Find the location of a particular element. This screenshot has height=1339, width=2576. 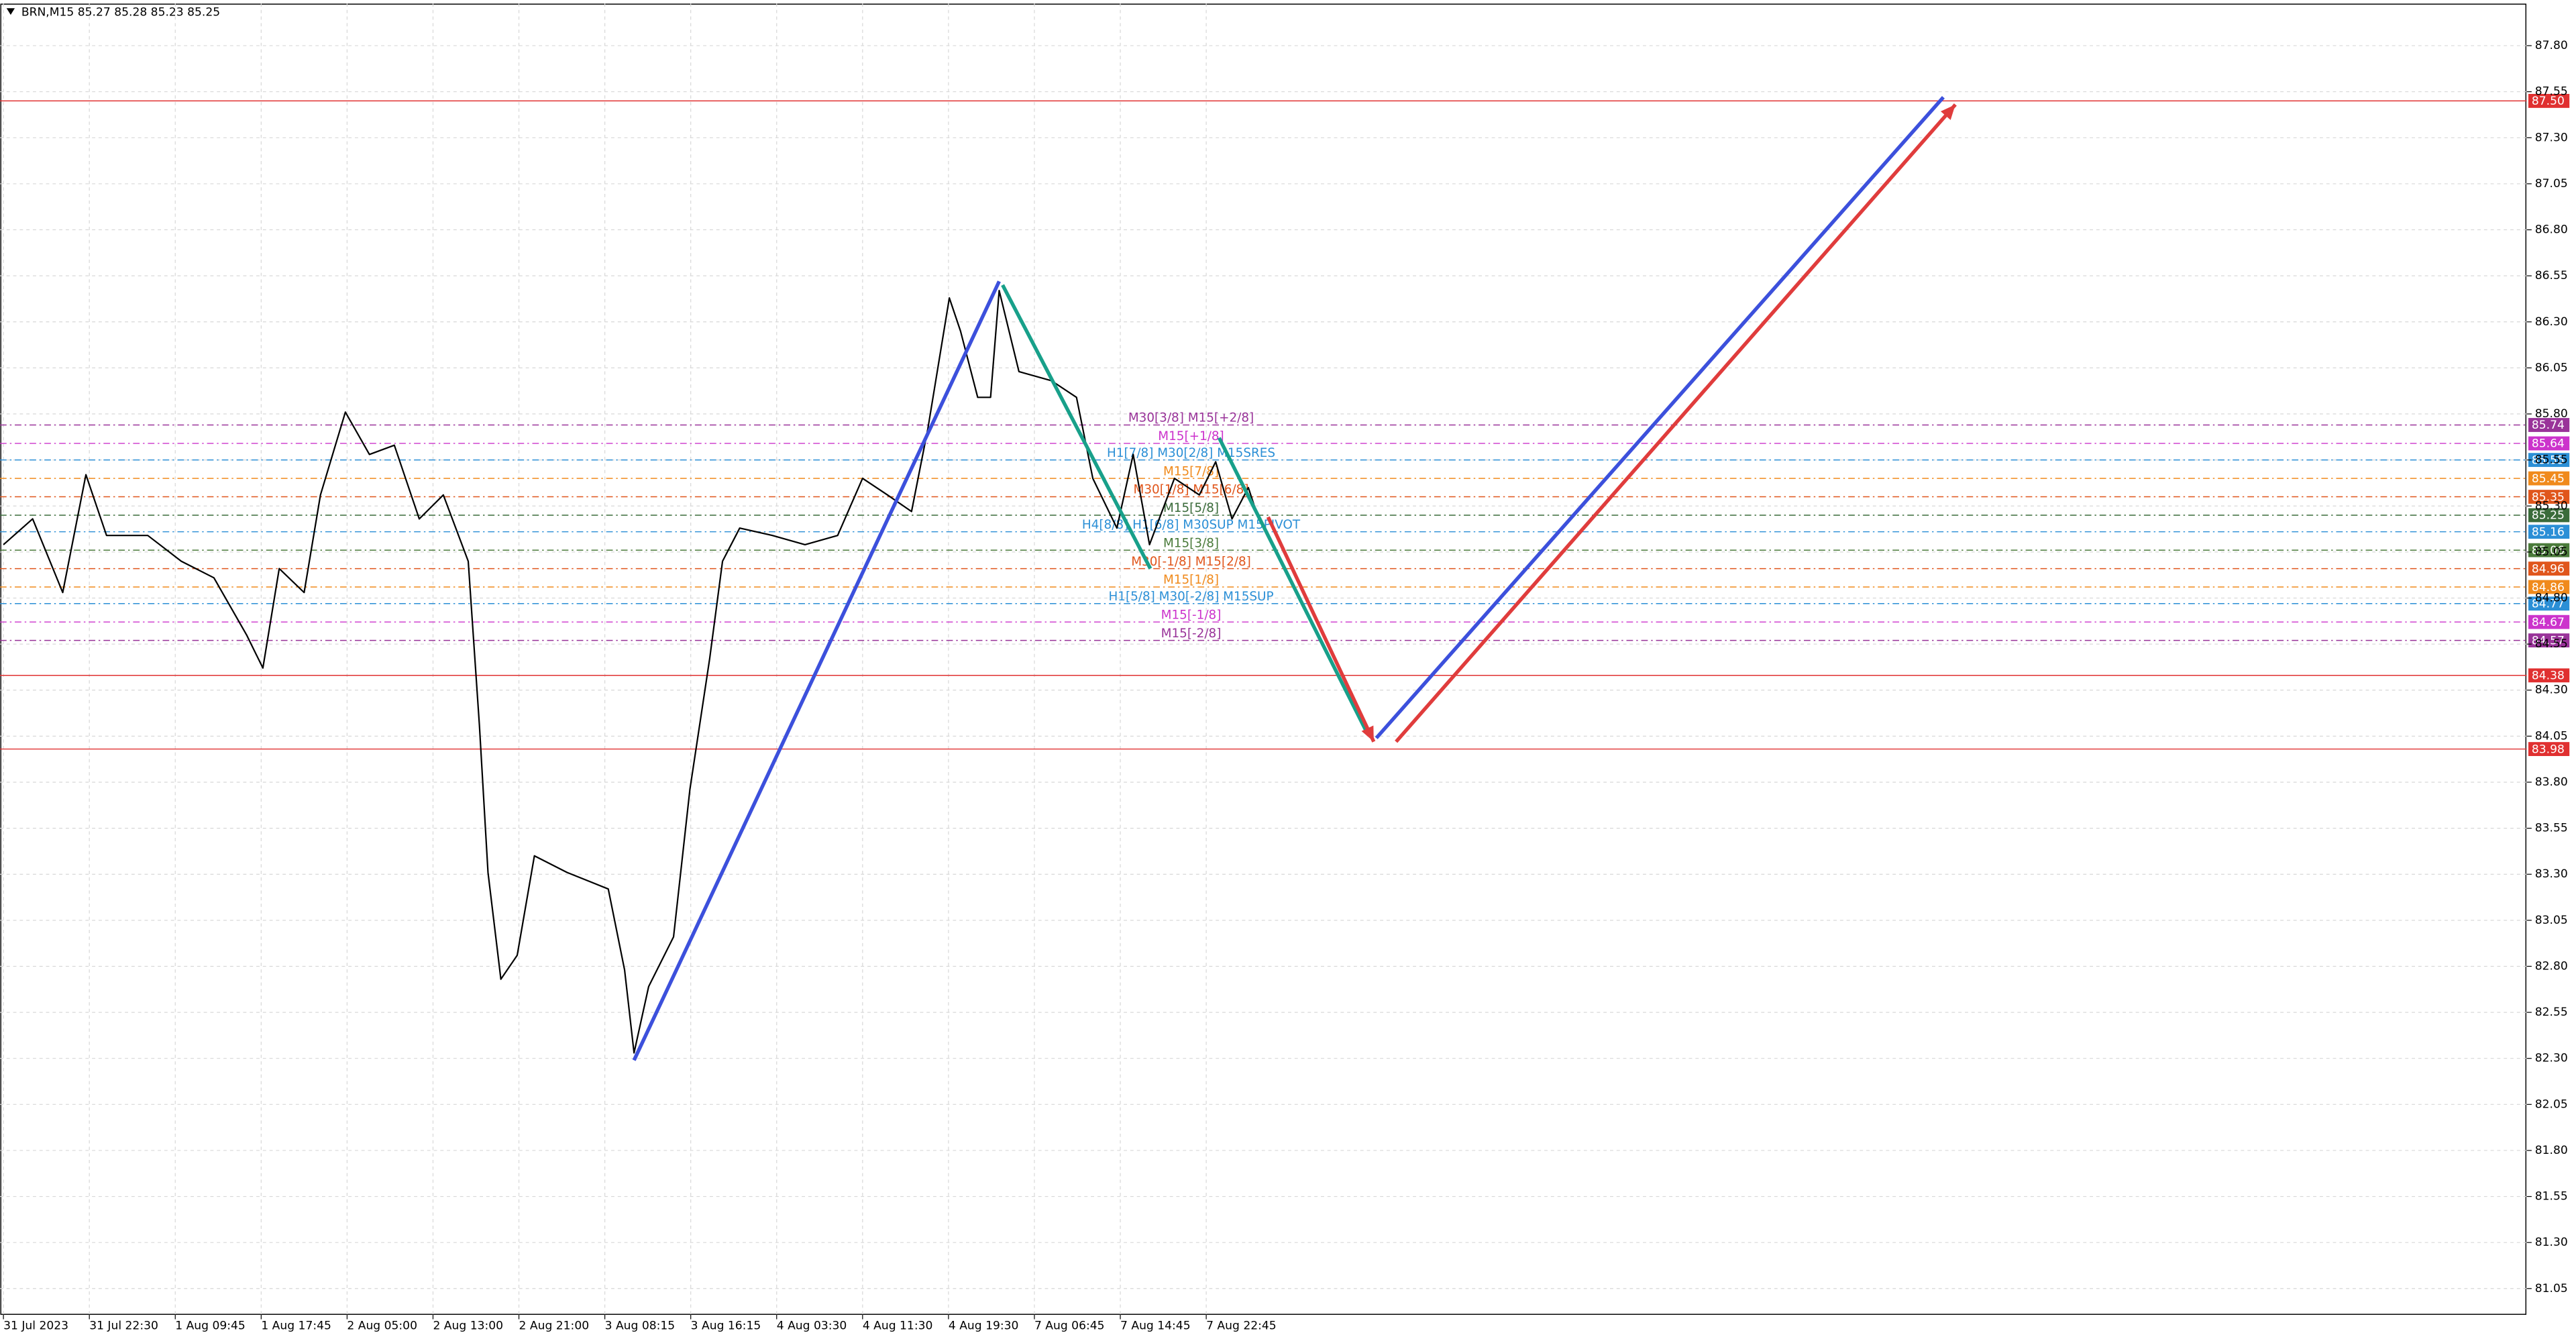

level-tag-label: 85.64 is located at coordinates (2548, 444).